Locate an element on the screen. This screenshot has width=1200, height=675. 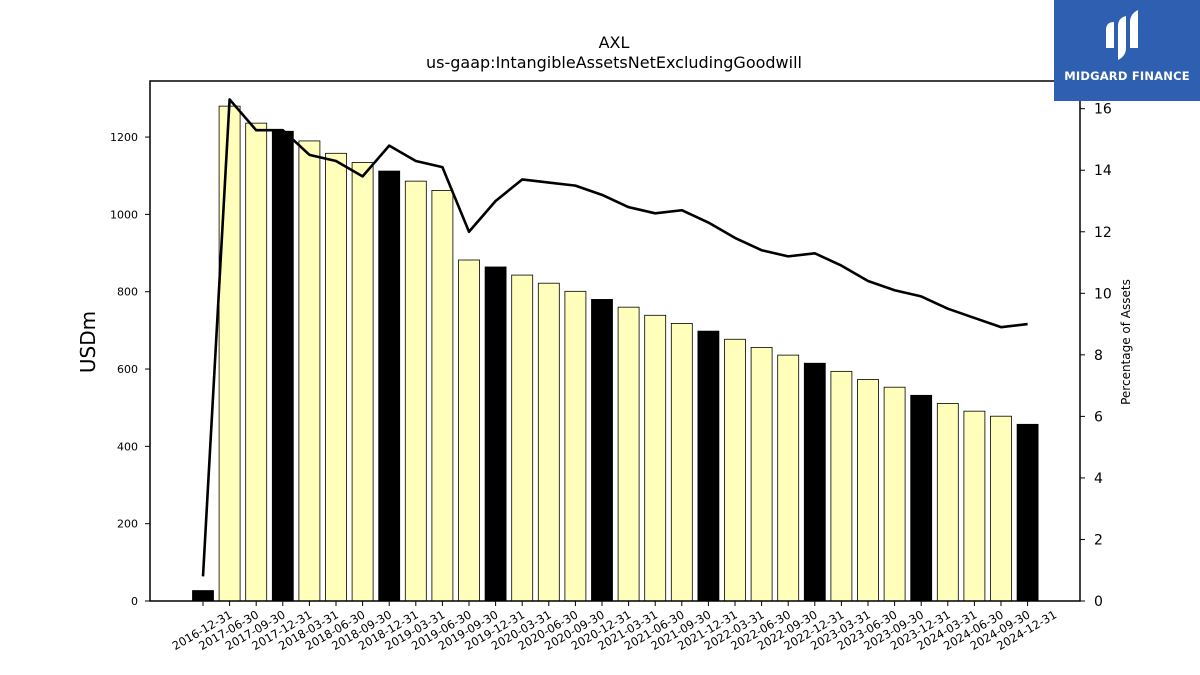
y2-tick-label: 8 is located at coordinates (1098, 356).